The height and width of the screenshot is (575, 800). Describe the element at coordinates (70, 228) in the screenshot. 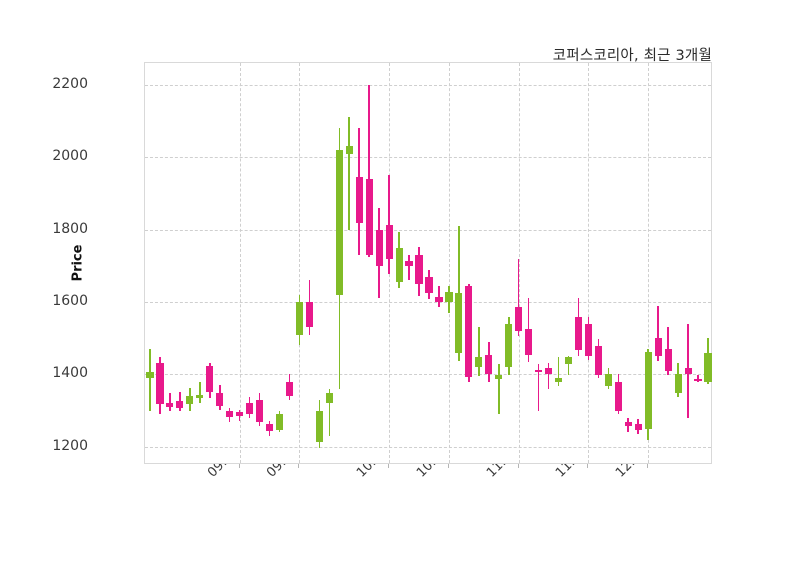

I see `y-tick-label: 1800` at that location.